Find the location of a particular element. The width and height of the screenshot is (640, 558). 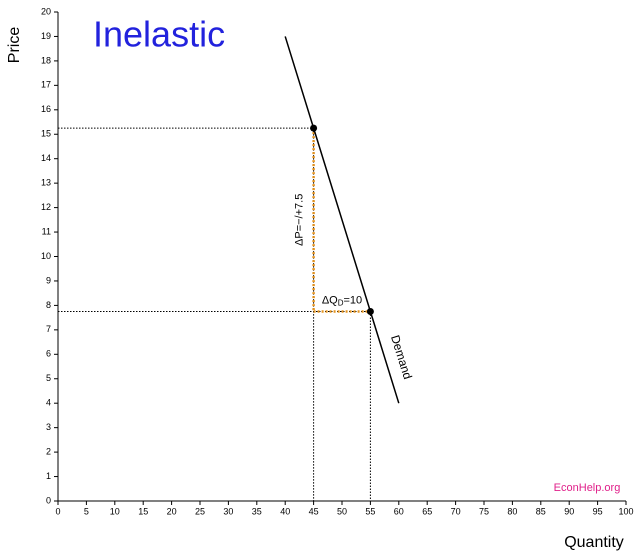

y-tick-label: 10 is located at coordinates (46, 256).